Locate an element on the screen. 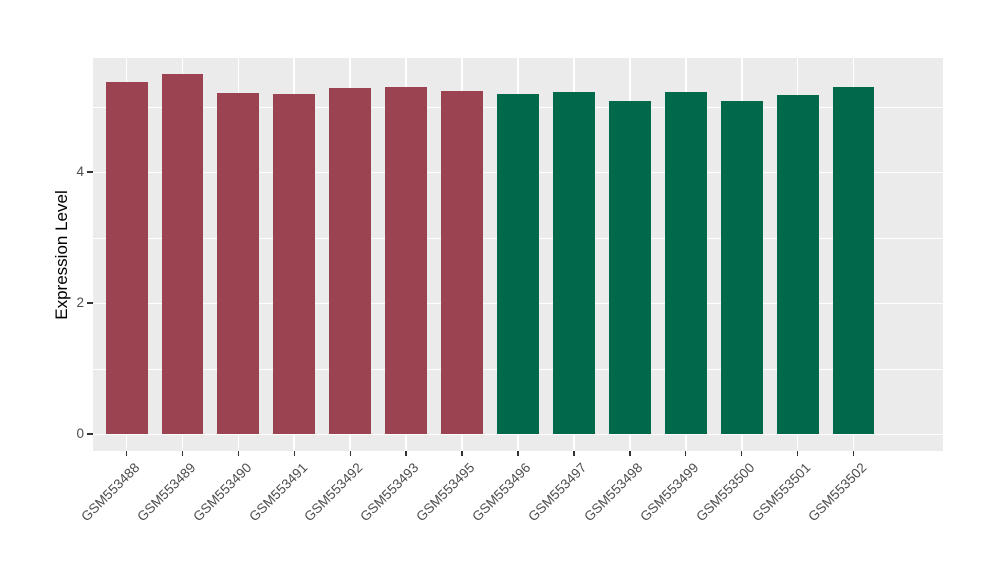 The width and height of the screenshot is (1000, 580). x-tick-label: GSM553502 is located at coordinates (837, 492).